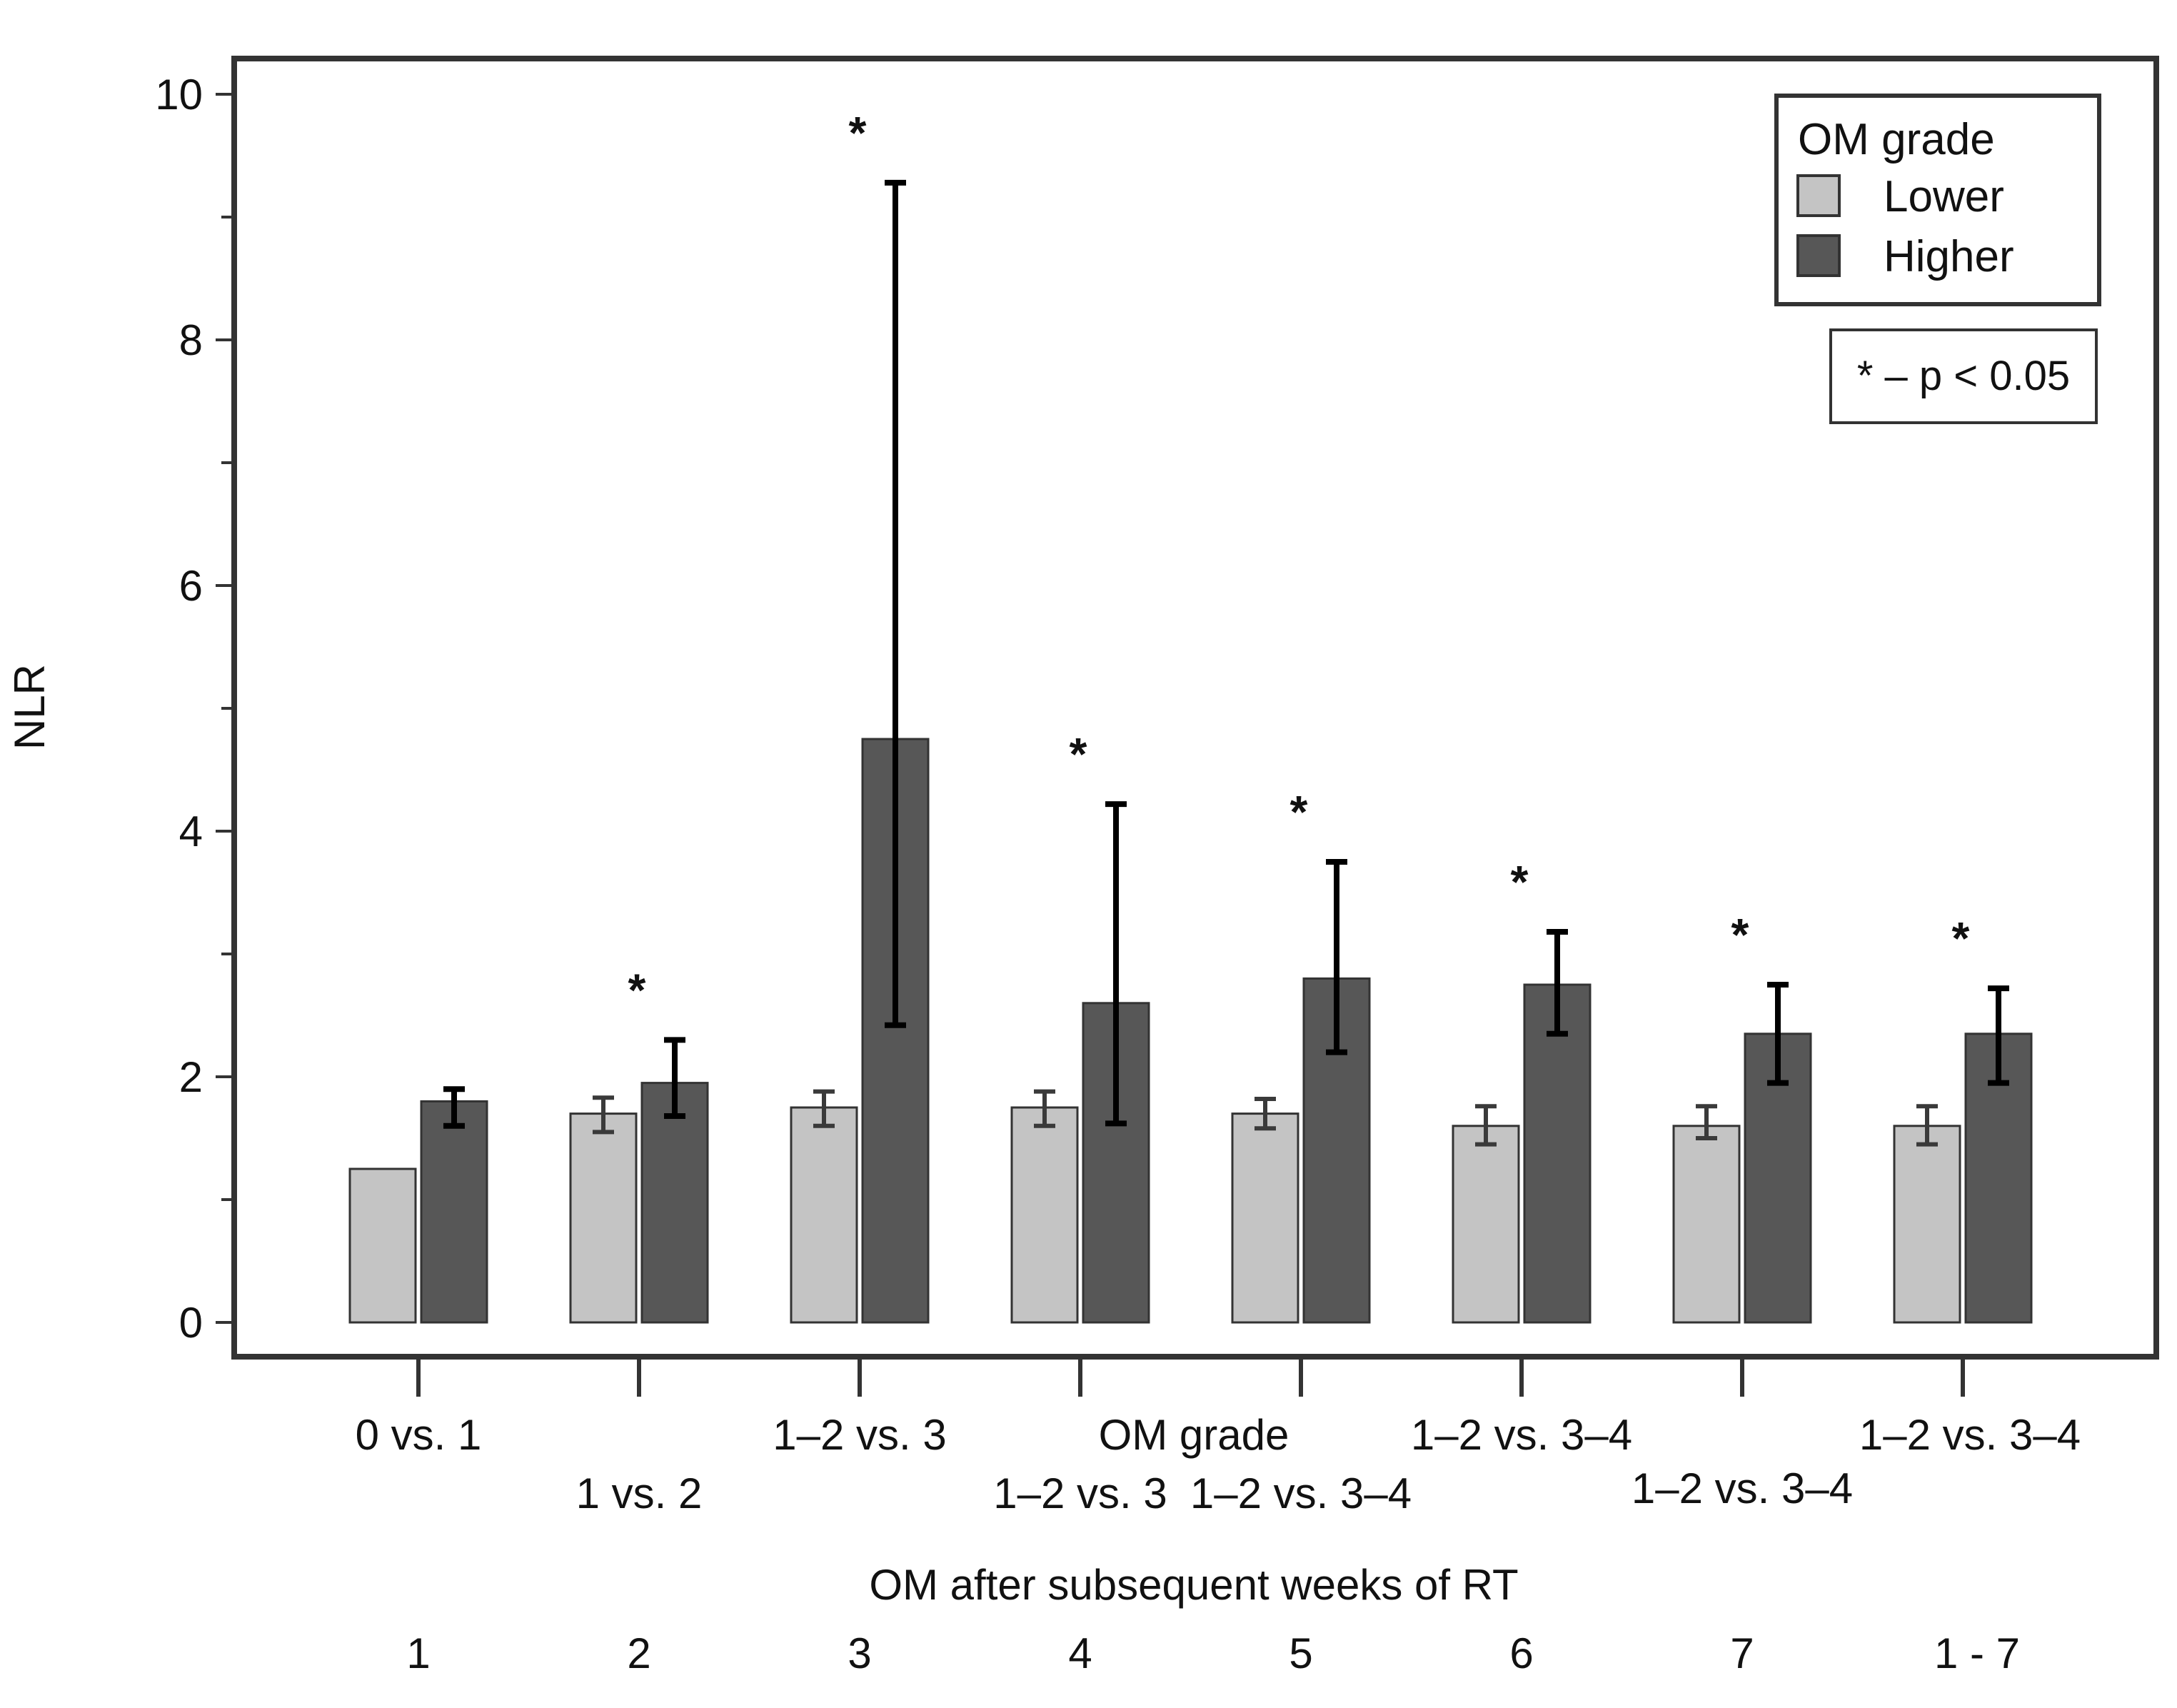  Describe the element at coordinates (859, 1653) in the screenshot. I see `week-label: 3` at that location.